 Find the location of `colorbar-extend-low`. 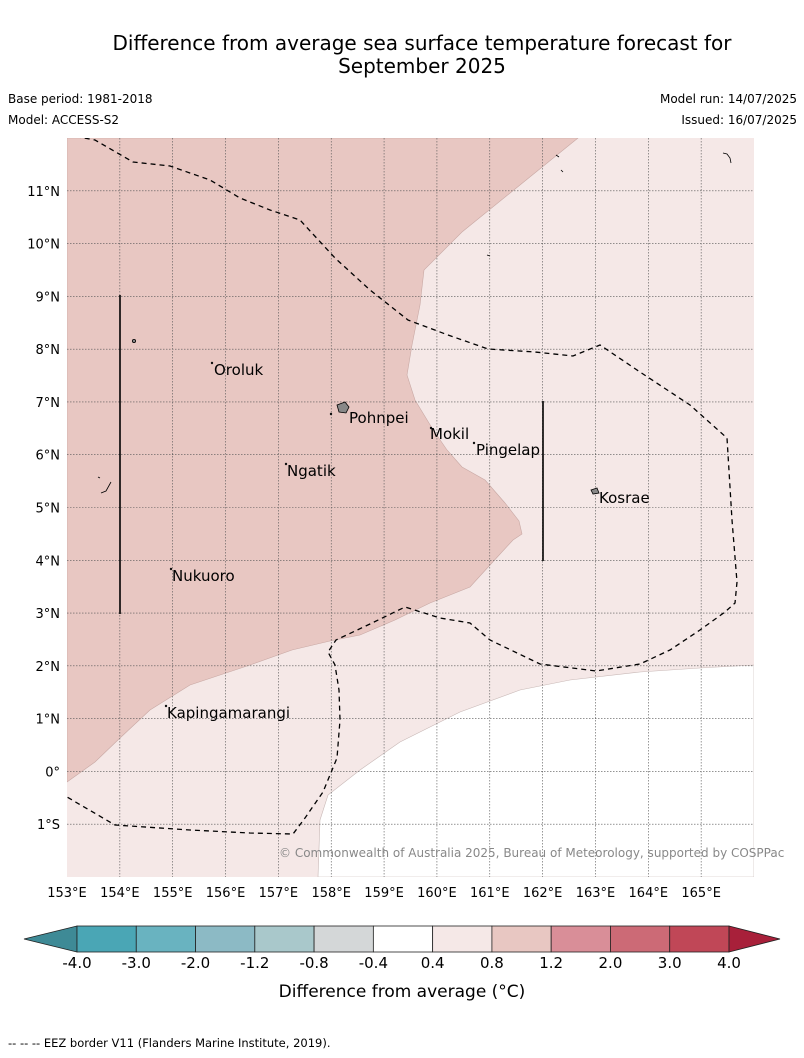

colorbar-extend-low is located at coordinates (50, 939).